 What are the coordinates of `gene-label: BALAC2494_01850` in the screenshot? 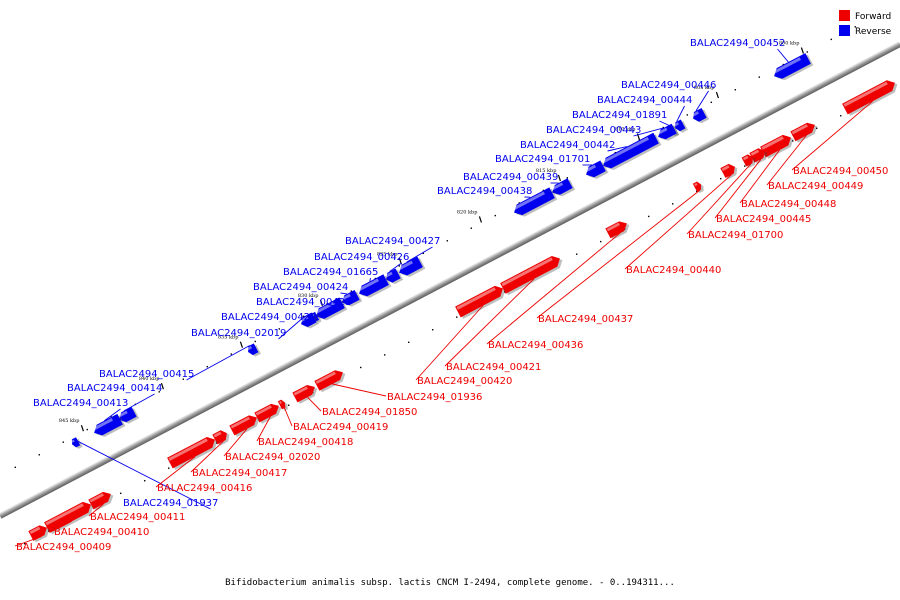 It's located at (369, 412).